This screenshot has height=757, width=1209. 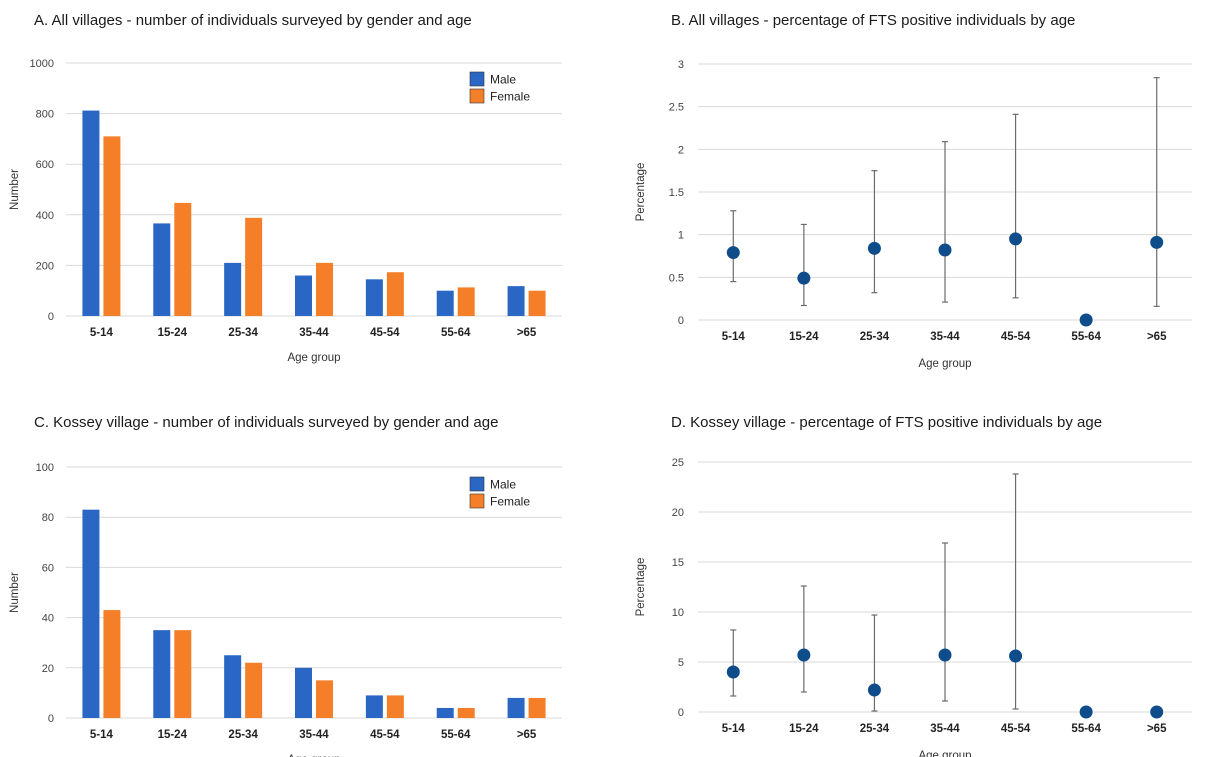 I want to click on y-tick-label: 60, so click(x=48, y=568).